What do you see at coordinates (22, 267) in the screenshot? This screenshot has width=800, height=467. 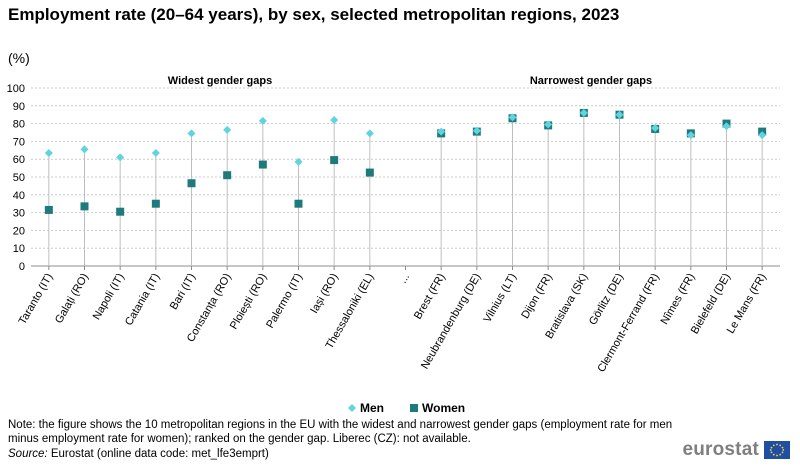 I see `y-tick-label: 0` at bounding box center [22, 267].